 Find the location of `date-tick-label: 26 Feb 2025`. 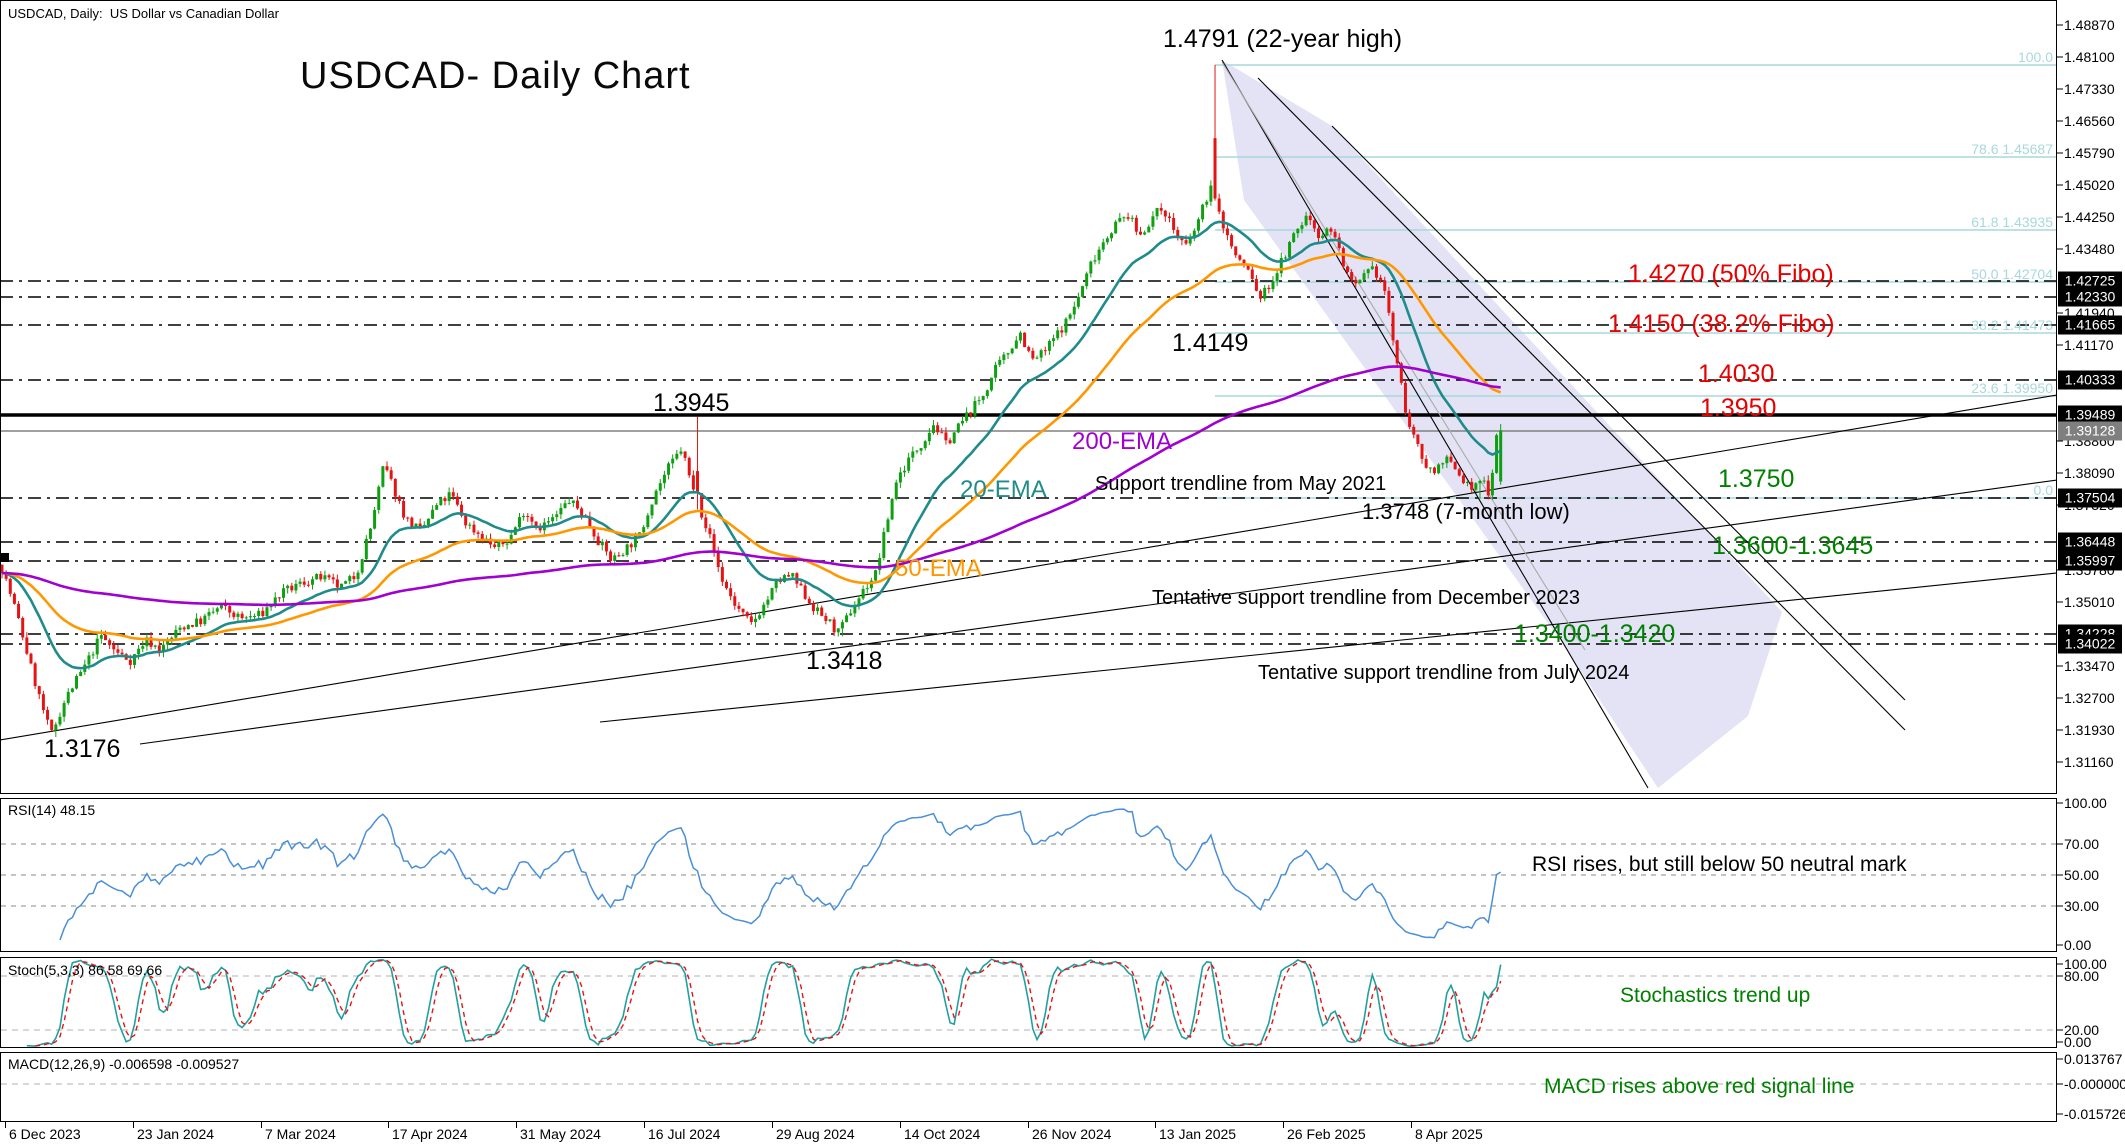

date-tick-label: 26 Feb 2025 is located at coordinates (1326, 1134).